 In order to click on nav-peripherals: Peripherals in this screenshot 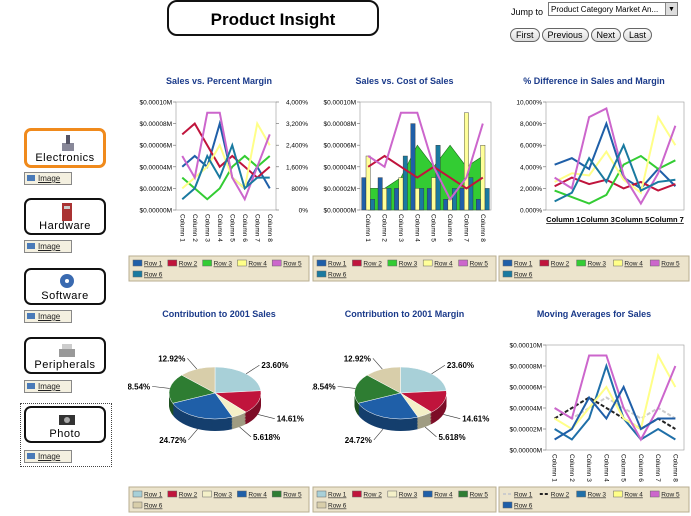, I will do `click(65, 355)`.